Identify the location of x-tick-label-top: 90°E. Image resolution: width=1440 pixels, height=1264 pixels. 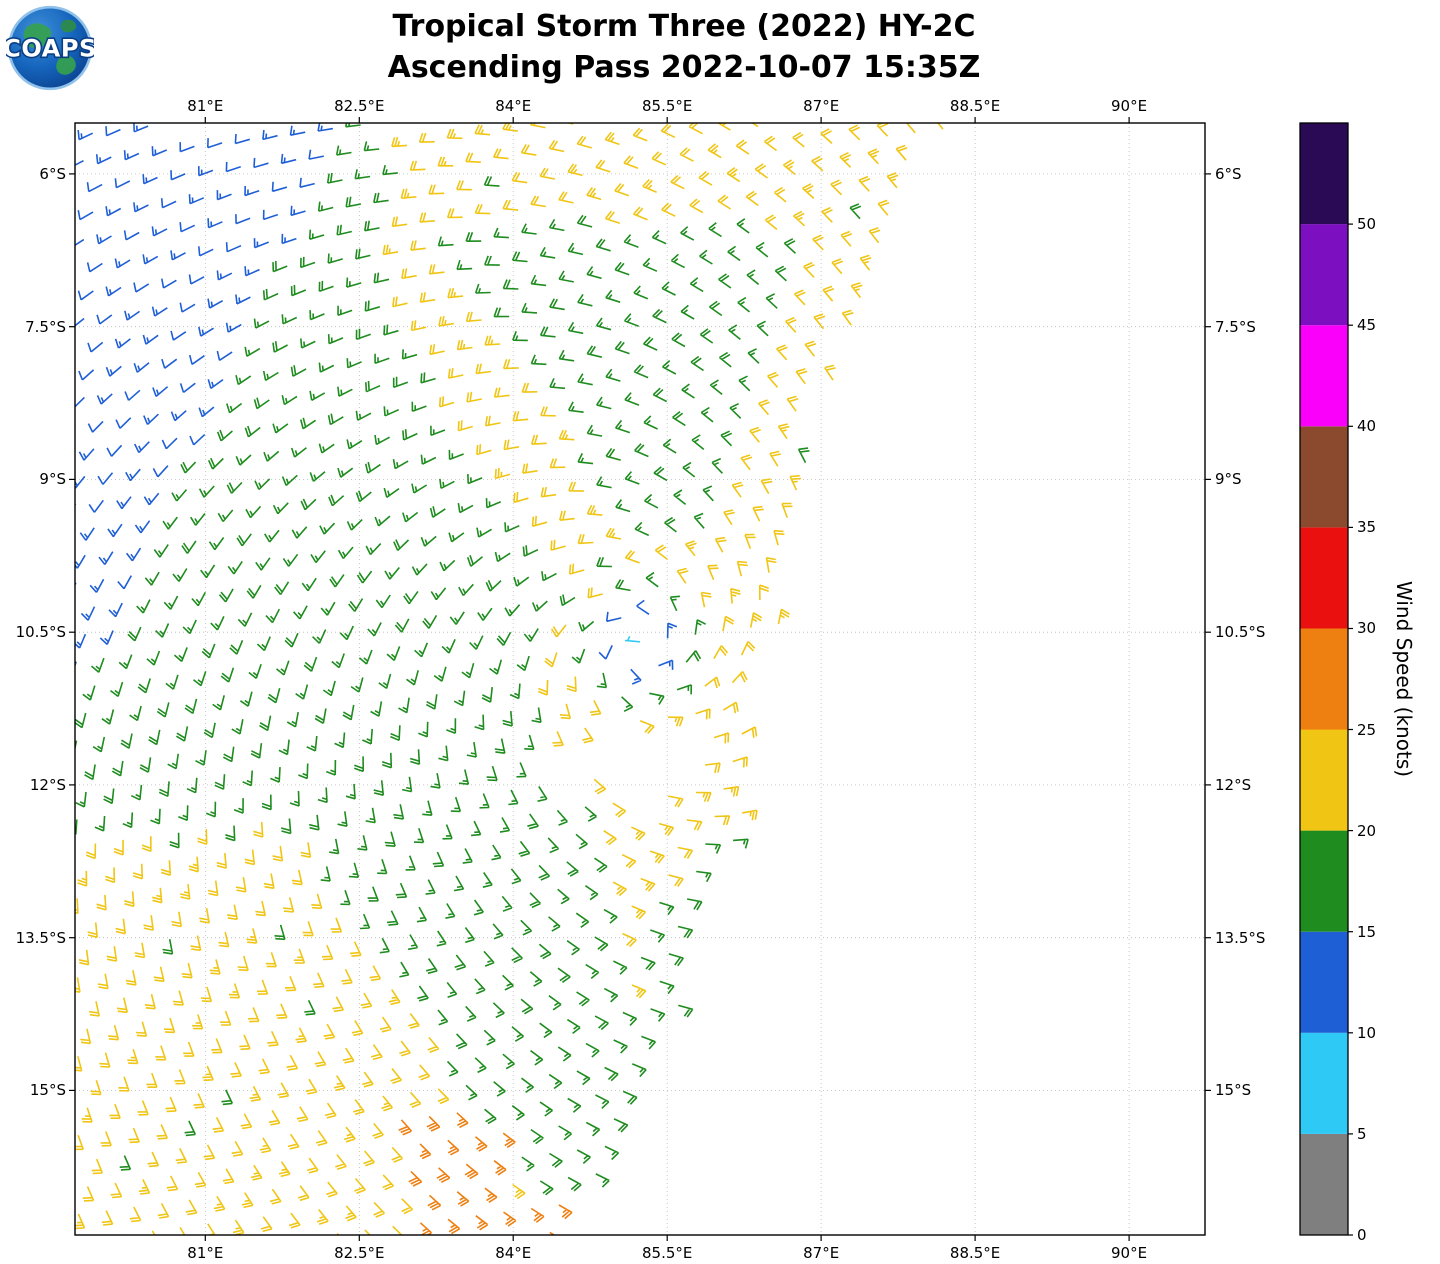
(1129, 106).